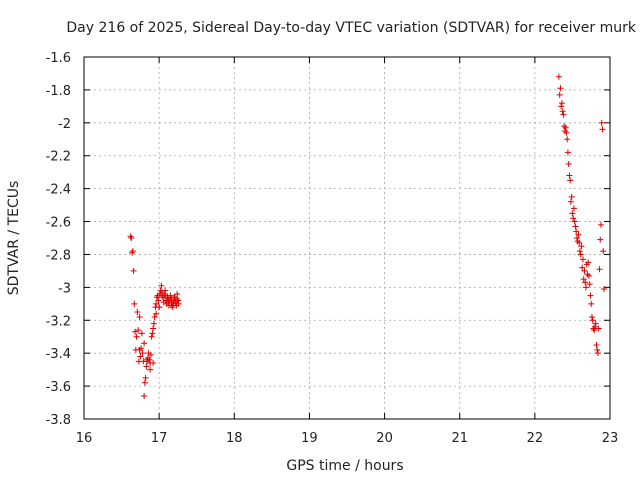 Image resolution: width=640 pixels, height=480 pixels. Describe the element at coordinates (58, 190) in the screenshot. I see `y-tick-label: -2.4` at that location.